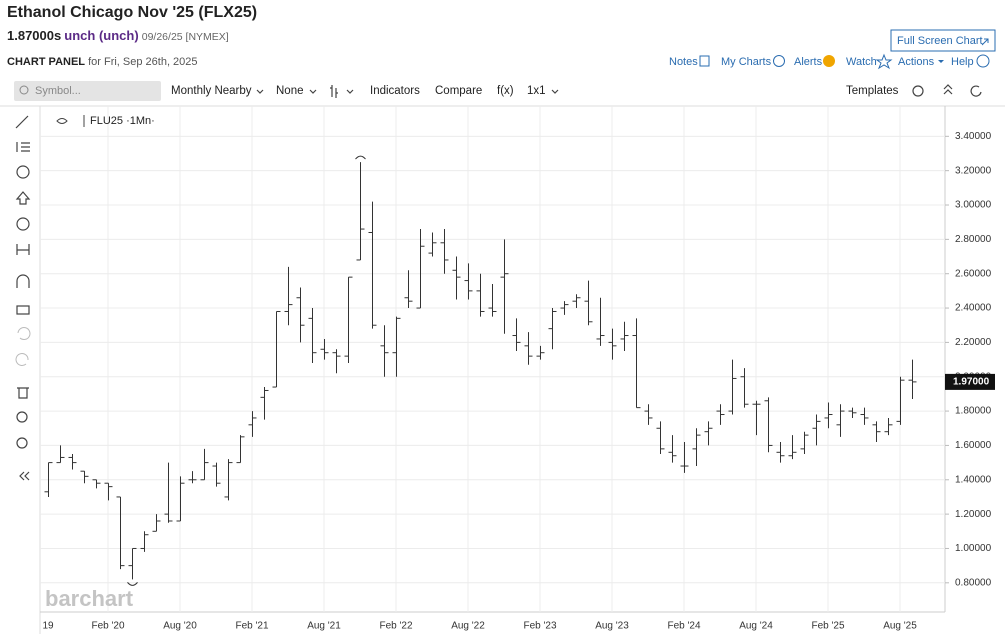 Image resolution: width=1005 pixels, height=634 pixels. Describe the element at coordinates (973, 342) in the screenshot. I see `y-tick-label: 2.20000` at that location.